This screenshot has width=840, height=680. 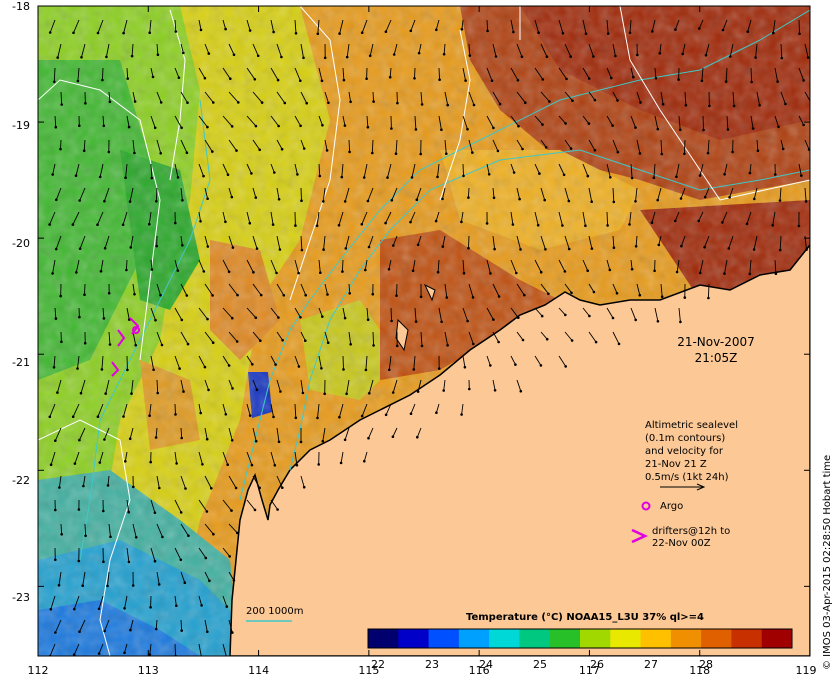 I want to click on x-tick-label: 115, so click(x=368, y=670).